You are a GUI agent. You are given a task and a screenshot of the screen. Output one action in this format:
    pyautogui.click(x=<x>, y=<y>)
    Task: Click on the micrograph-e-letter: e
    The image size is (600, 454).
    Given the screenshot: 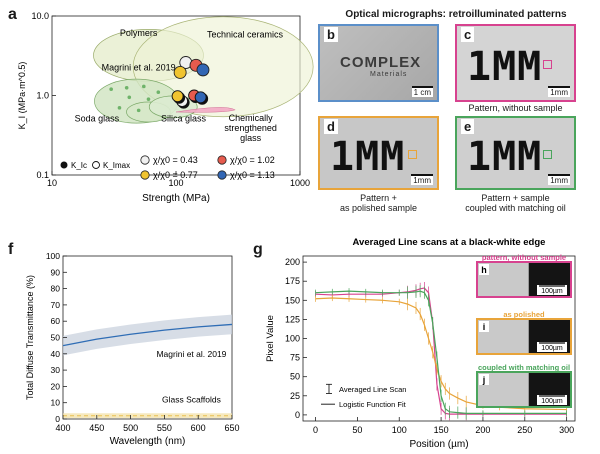 What is the action you would take?
    pyautogui.click(x=468, y=126)
    